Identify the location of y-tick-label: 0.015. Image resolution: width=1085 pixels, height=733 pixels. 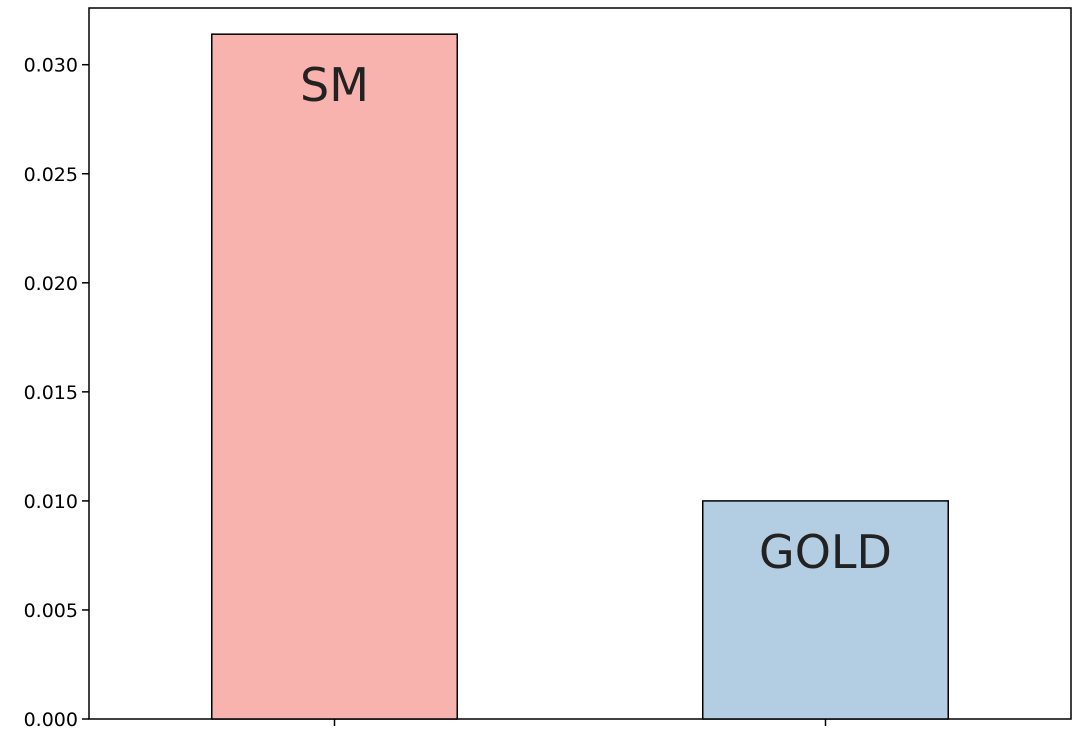
(51, 393).